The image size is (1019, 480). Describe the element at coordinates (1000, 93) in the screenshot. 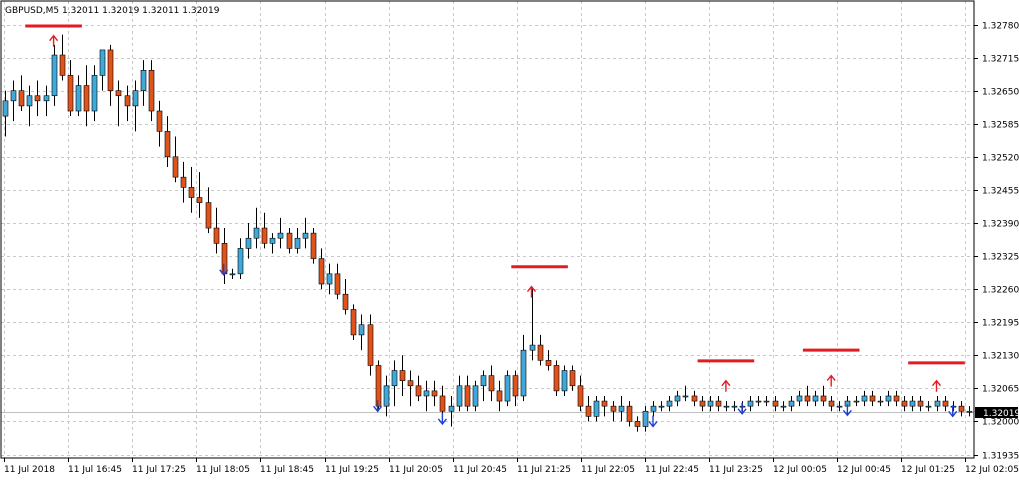

I see `y-tick-label: 1.32650` at that location.